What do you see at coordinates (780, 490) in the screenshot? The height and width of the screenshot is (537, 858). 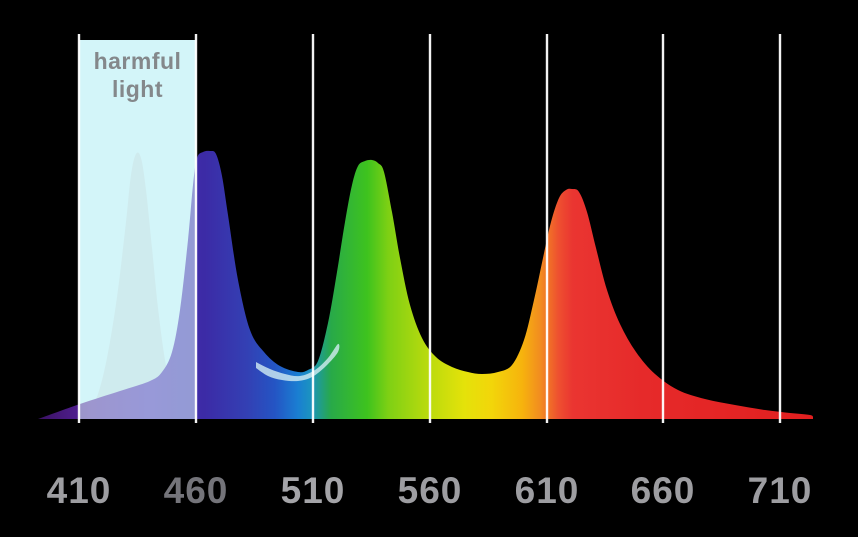 I see `x-tick-label-710: 710` at bounding box center [780, 490].